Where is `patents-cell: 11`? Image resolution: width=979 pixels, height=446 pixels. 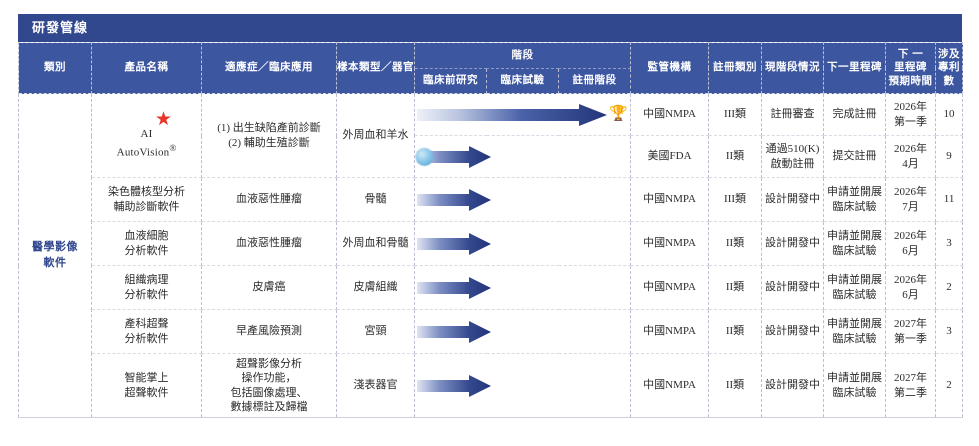
patents-cell: 11 is located at coordinates (949, 199).